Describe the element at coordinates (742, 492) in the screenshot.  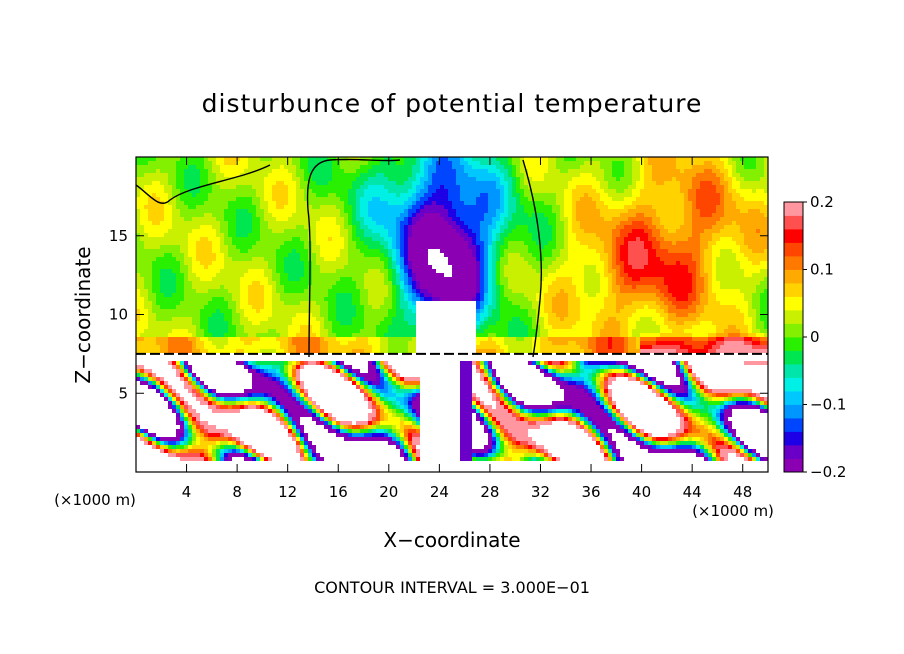
I see `x-tick-label: 48` at that location.